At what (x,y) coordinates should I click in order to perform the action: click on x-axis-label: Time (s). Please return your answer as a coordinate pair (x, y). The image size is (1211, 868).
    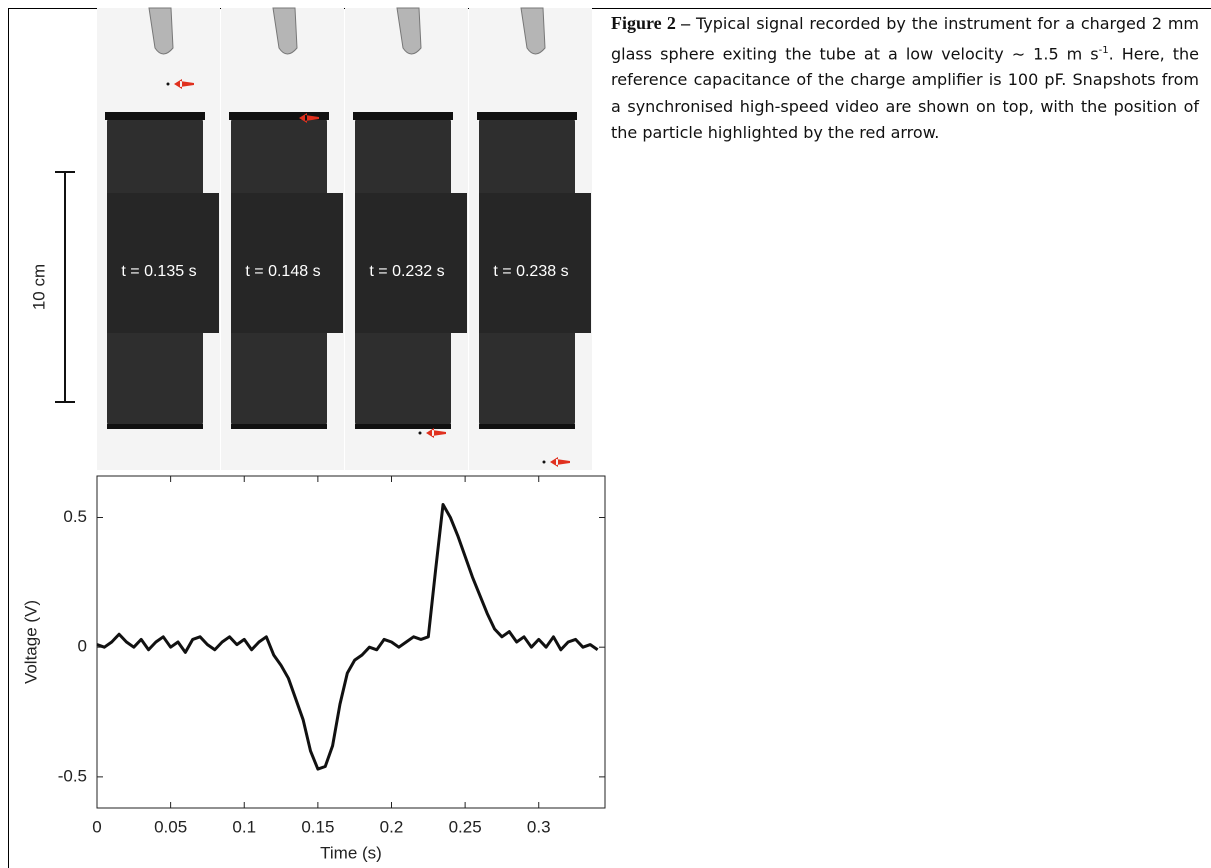
    Looking at the image, I should click on (351, 852).